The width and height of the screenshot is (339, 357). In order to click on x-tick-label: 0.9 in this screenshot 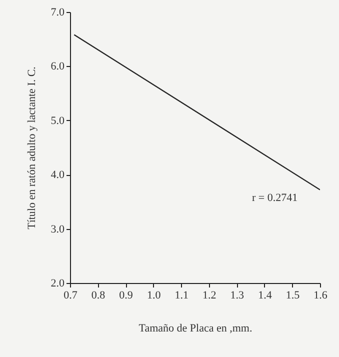, I will do `click(126, 296)`.